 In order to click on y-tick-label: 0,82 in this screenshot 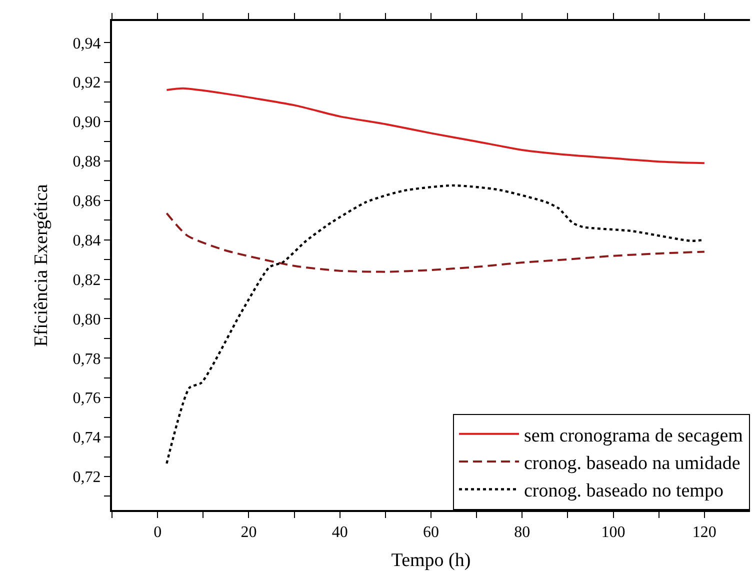, I will do `click(86, 280)`.